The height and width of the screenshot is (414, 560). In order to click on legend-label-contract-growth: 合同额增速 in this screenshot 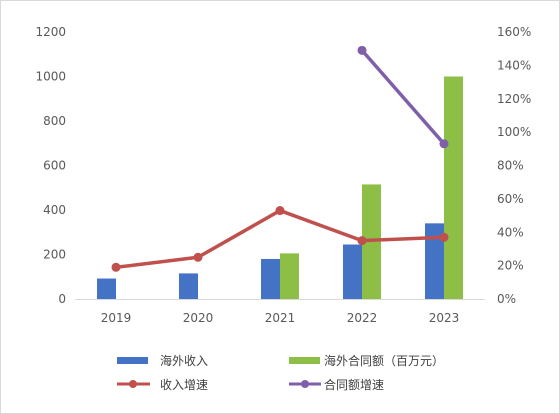, I will do `click(354, 384)`.